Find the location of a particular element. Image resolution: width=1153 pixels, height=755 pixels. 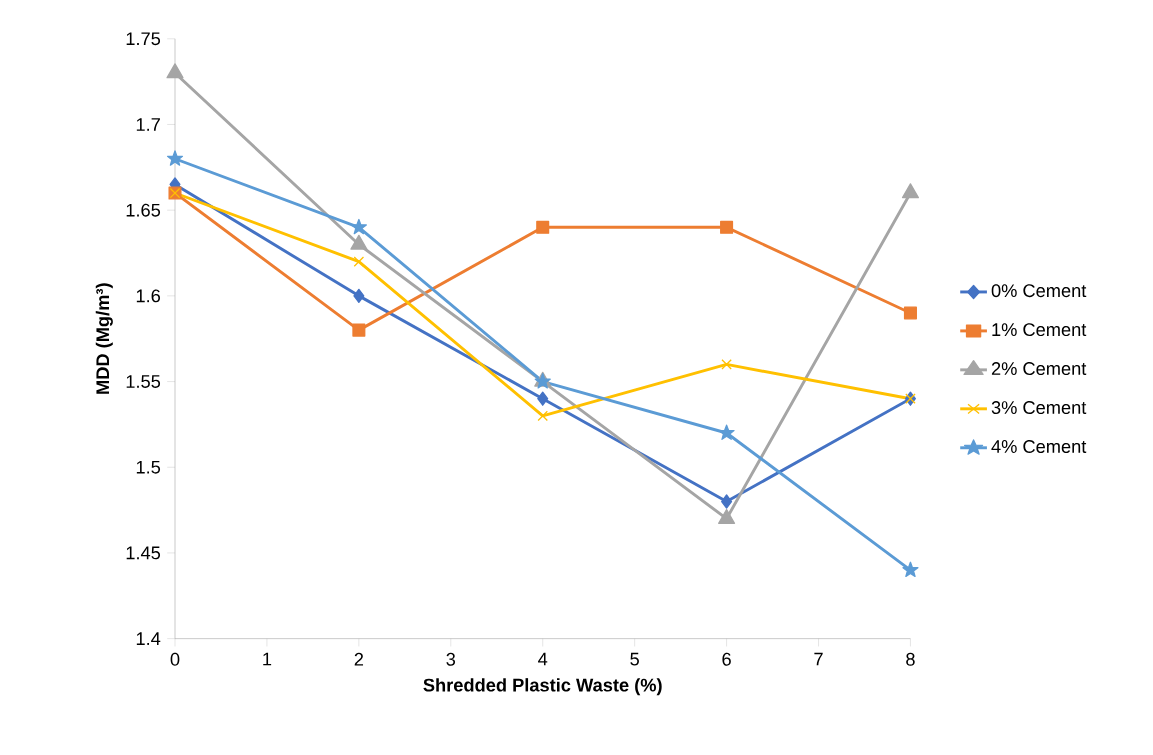

x-tick-label: 4 is located at coordinates (543, 659).